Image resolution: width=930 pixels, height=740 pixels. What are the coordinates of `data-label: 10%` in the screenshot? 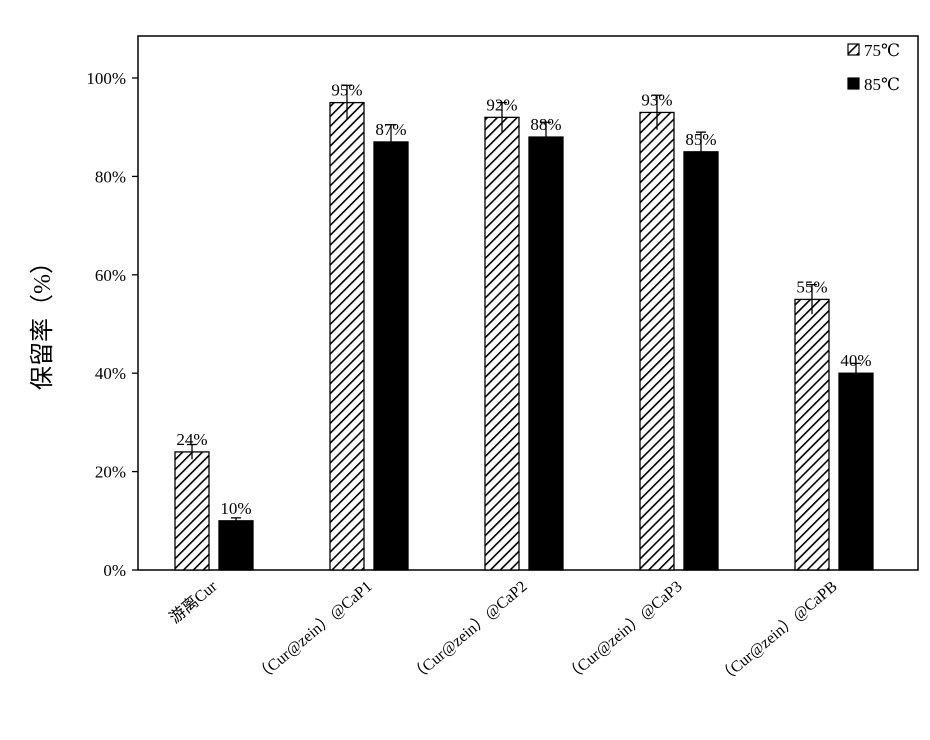 It's located at (235, 508).